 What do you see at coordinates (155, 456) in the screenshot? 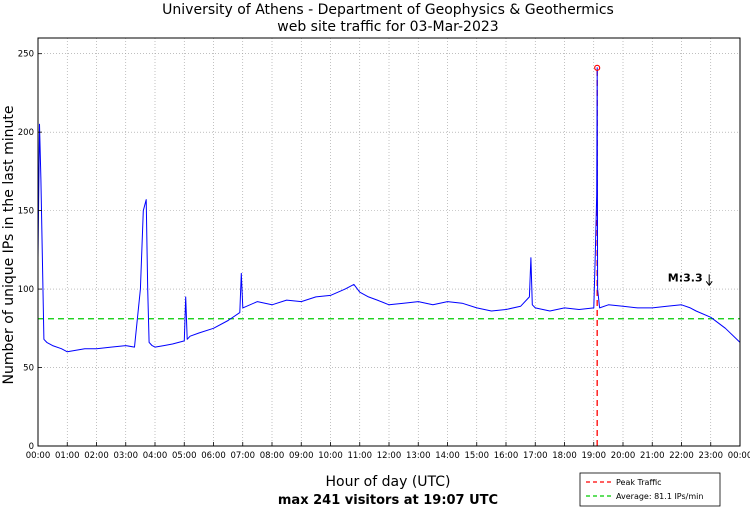
I see `x-tick-label: 04:00` at bounding box center [155, 456].